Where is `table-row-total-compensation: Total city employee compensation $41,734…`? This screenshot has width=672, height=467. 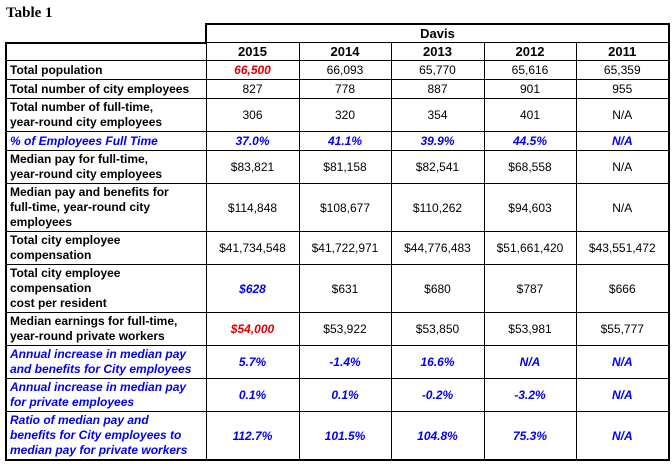 table-row-total-compensation: Total city employee compensation $41,734… is located at coordinates (338, 248).